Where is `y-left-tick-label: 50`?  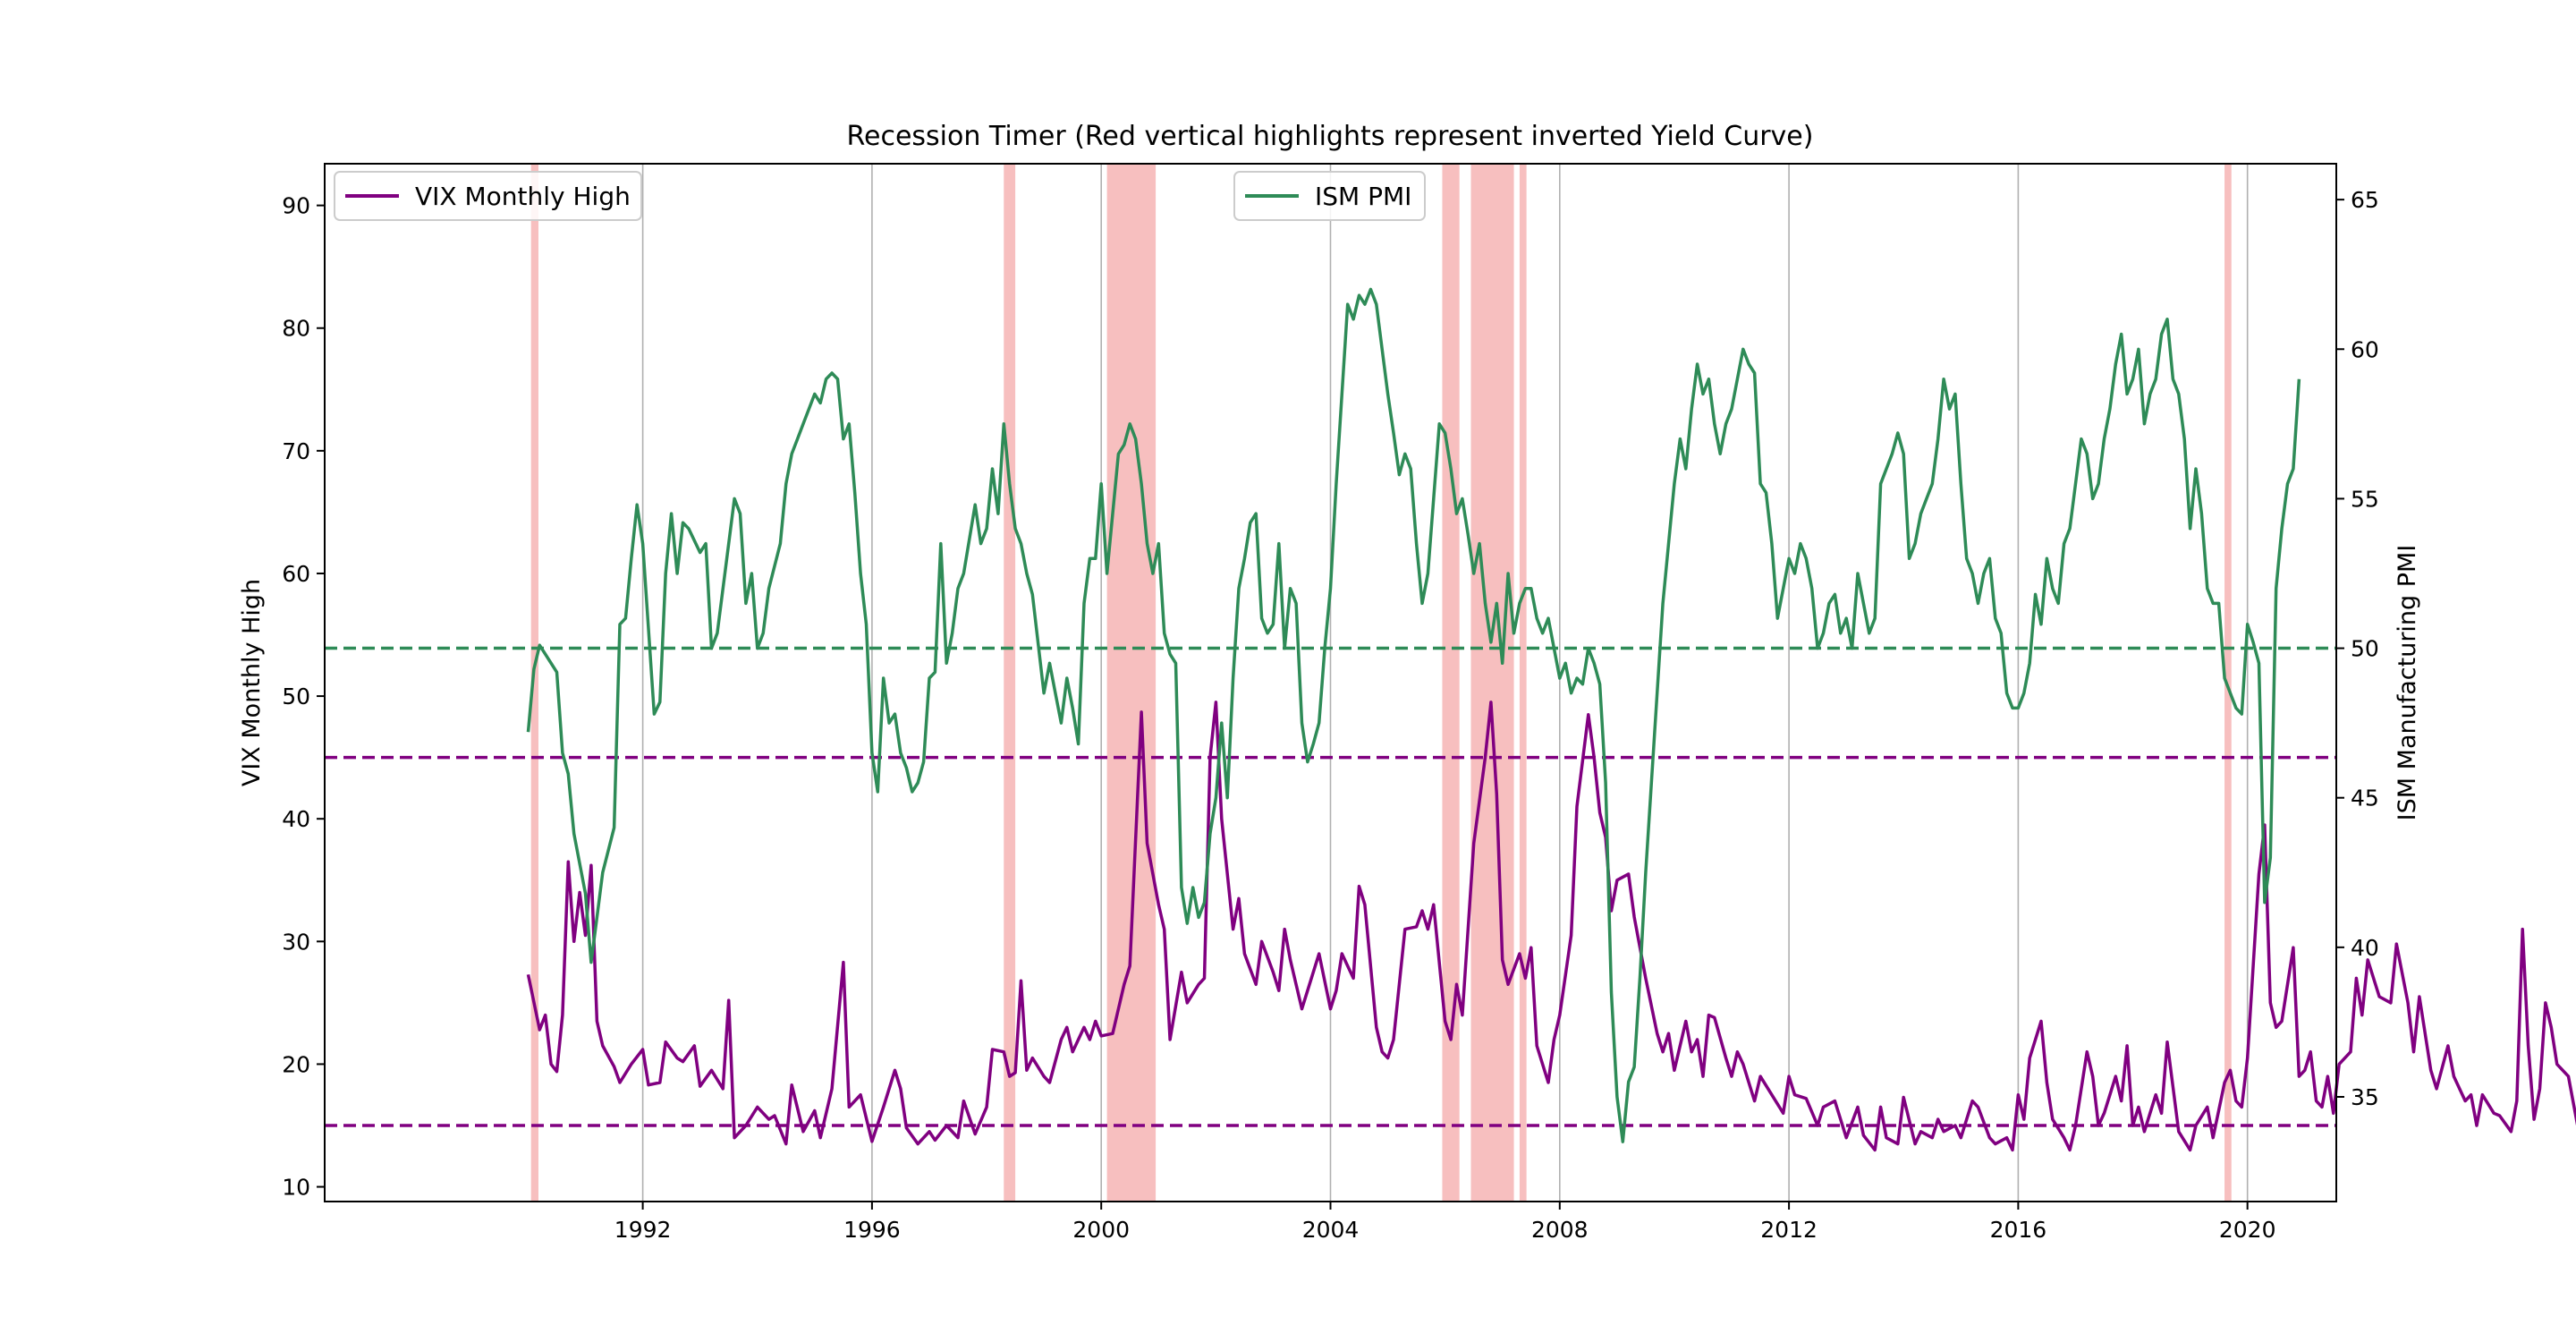 y-left-tick-label: 50 is located at coordinates (296, 696).